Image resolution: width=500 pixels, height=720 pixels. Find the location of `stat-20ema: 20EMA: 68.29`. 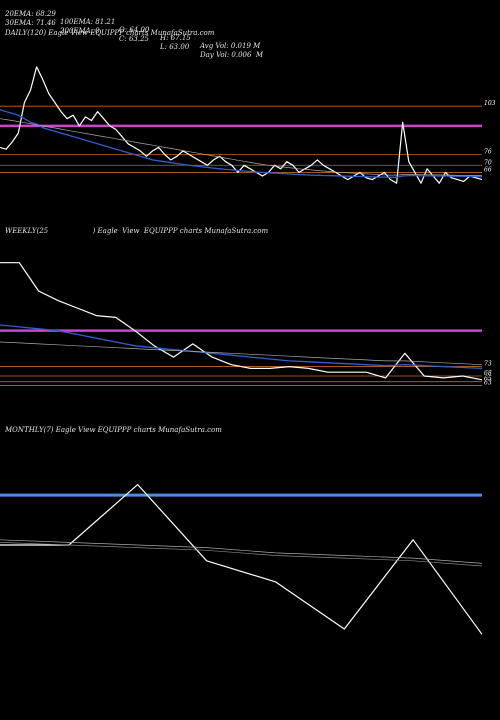

stat-20ema: 20EMA: 68.29 is located at coordinates (30, 14).